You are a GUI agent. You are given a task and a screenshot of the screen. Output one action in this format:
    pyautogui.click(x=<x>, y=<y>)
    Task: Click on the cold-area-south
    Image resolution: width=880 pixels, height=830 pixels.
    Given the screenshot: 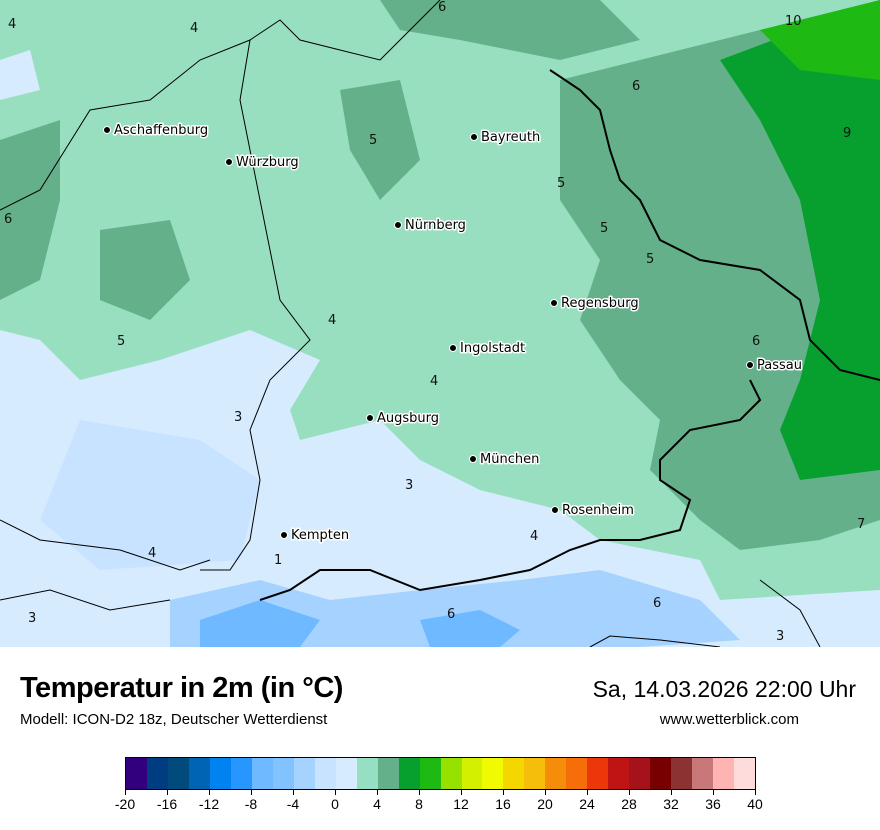 What is the action you would take?
    pyautogui.click(x=150, y=495)
    